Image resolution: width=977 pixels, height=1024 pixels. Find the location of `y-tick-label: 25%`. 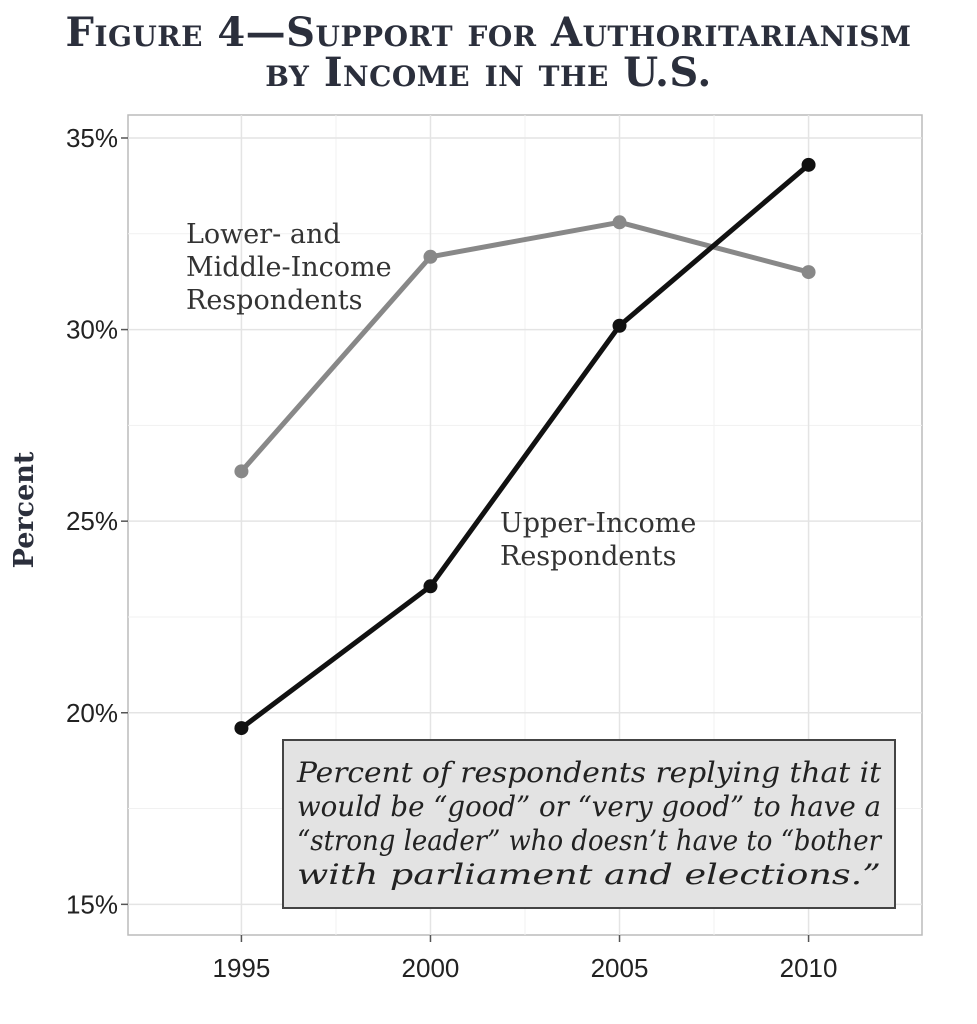

y-tick-label: 25% is located at coordinates (92, 521).